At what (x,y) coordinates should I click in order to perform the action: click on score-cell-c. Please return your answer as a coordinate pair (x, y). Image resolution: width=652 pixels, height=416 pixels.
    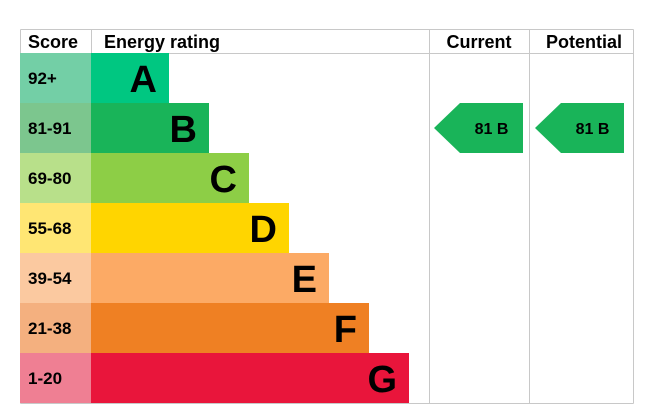
    Looking at the image, I should click on (55, 178).